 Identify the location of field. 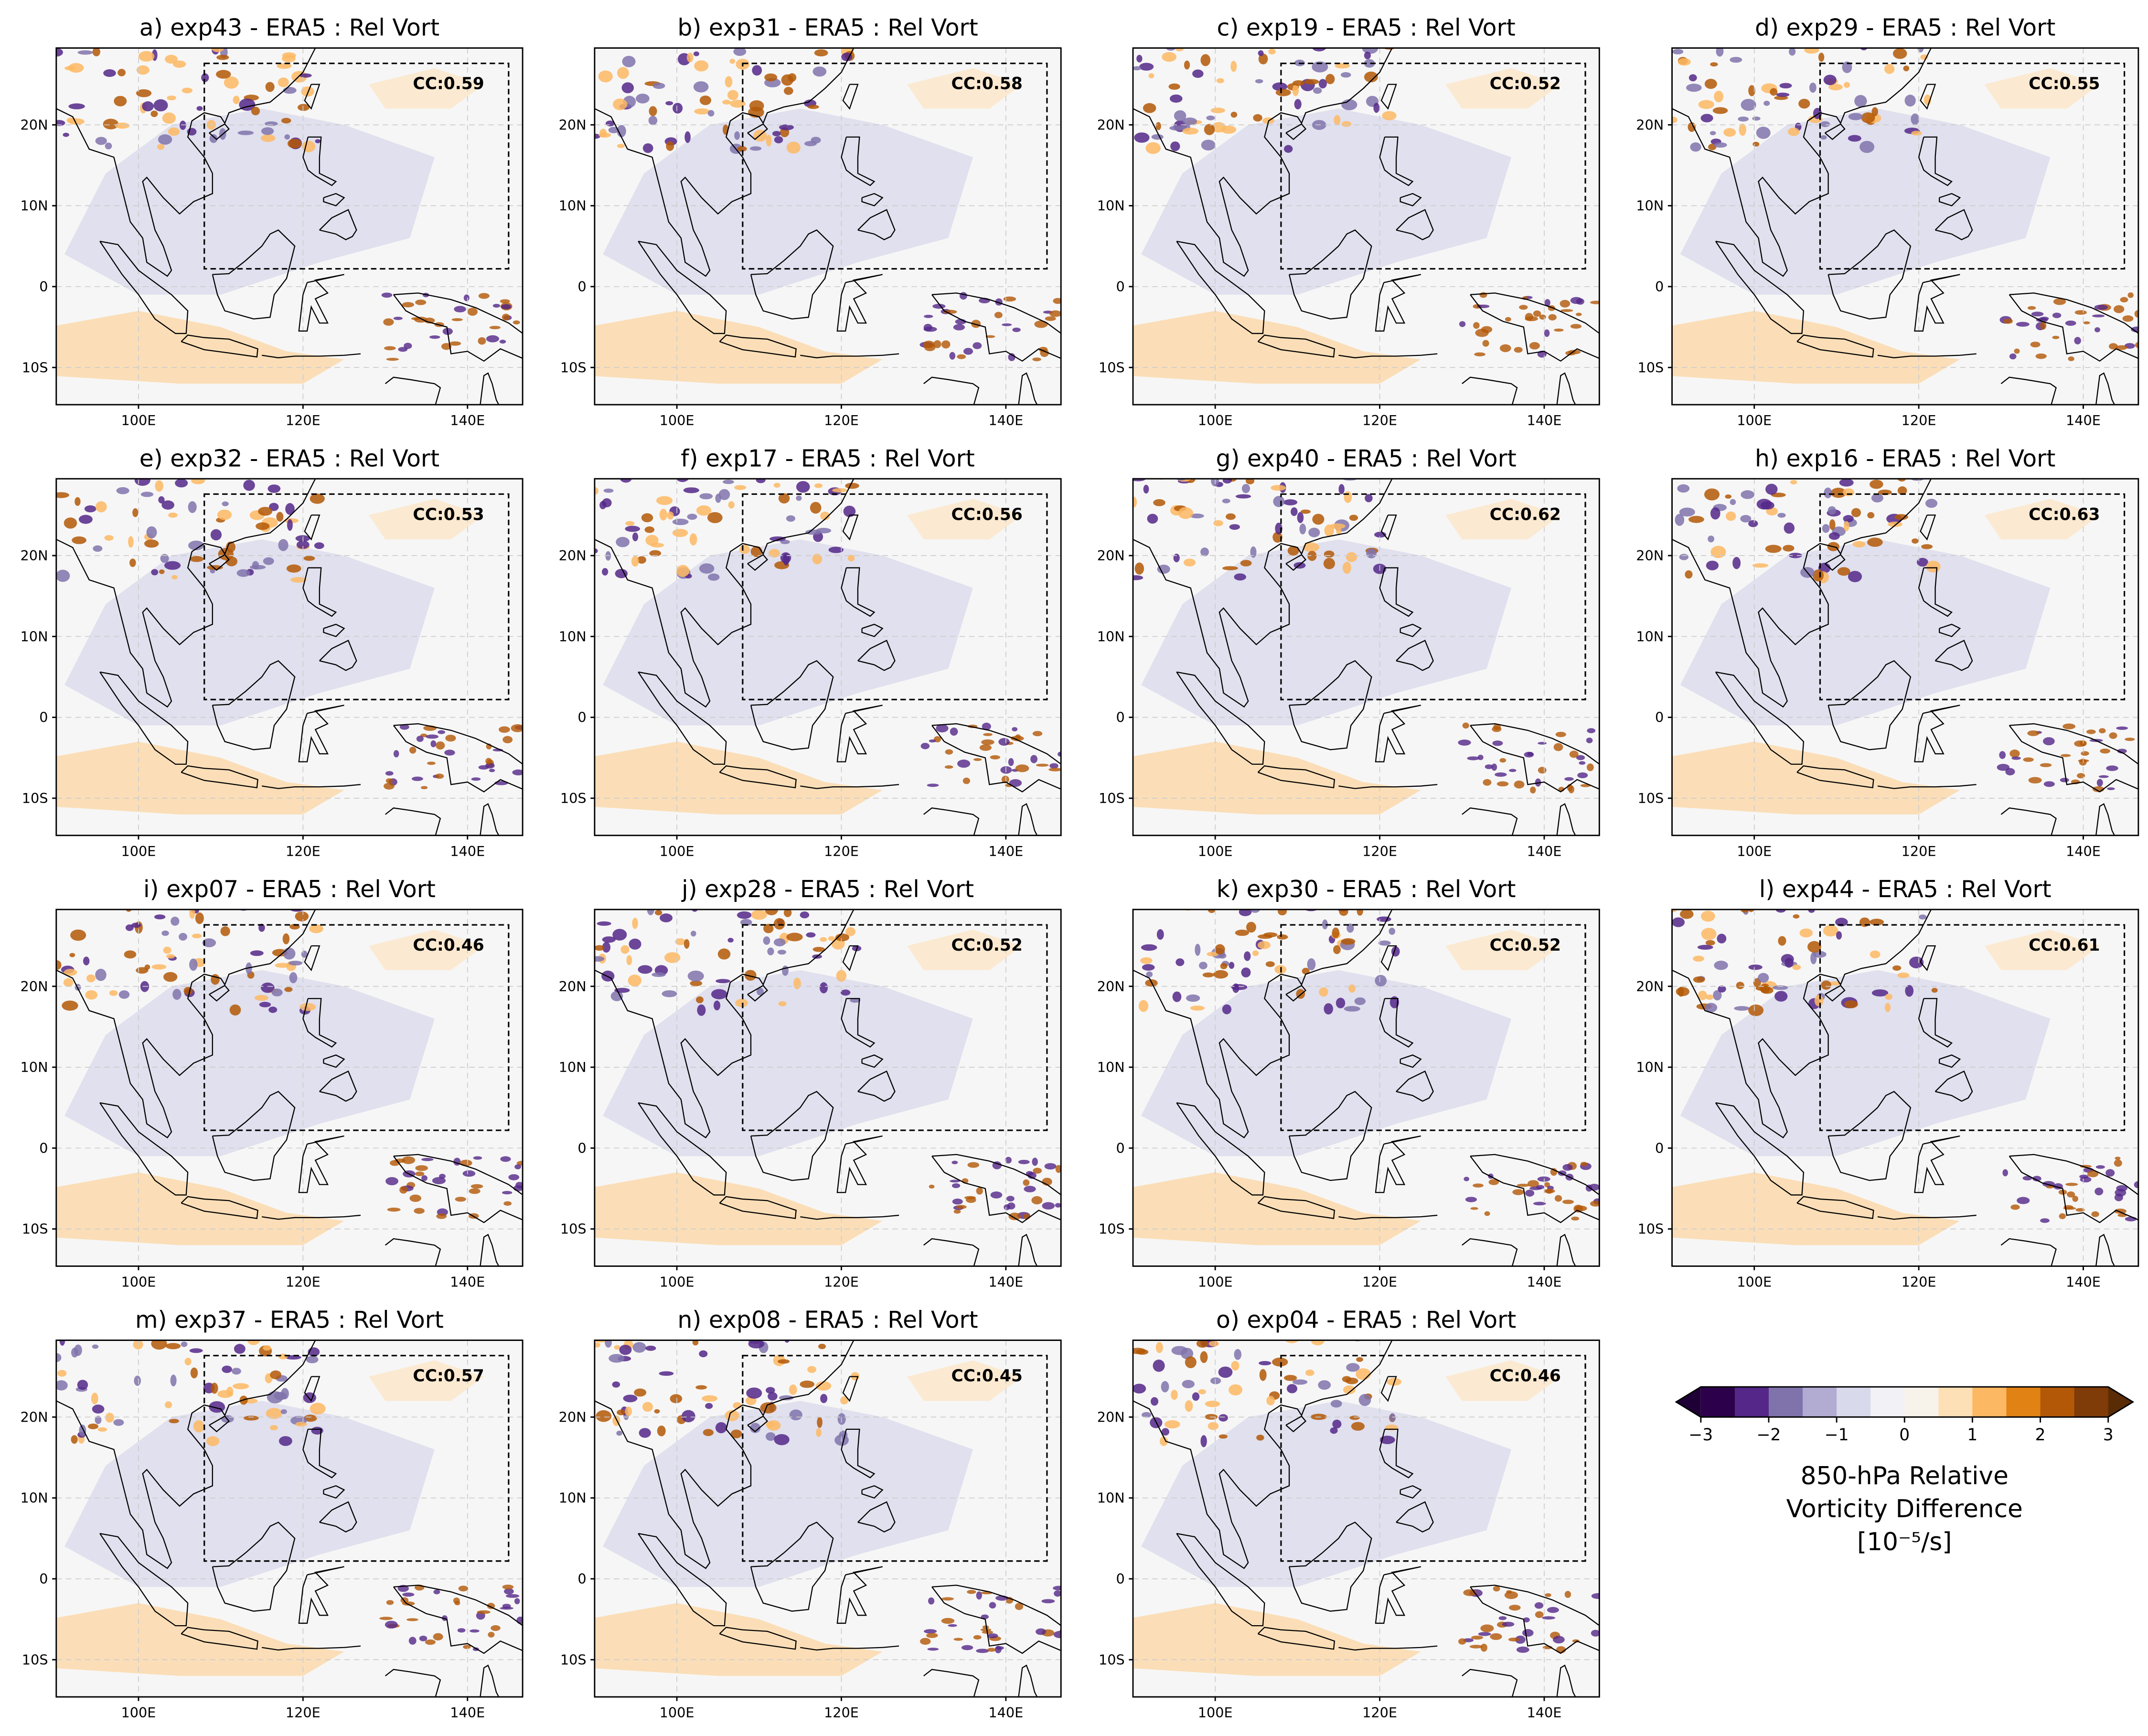
(827, 1087).